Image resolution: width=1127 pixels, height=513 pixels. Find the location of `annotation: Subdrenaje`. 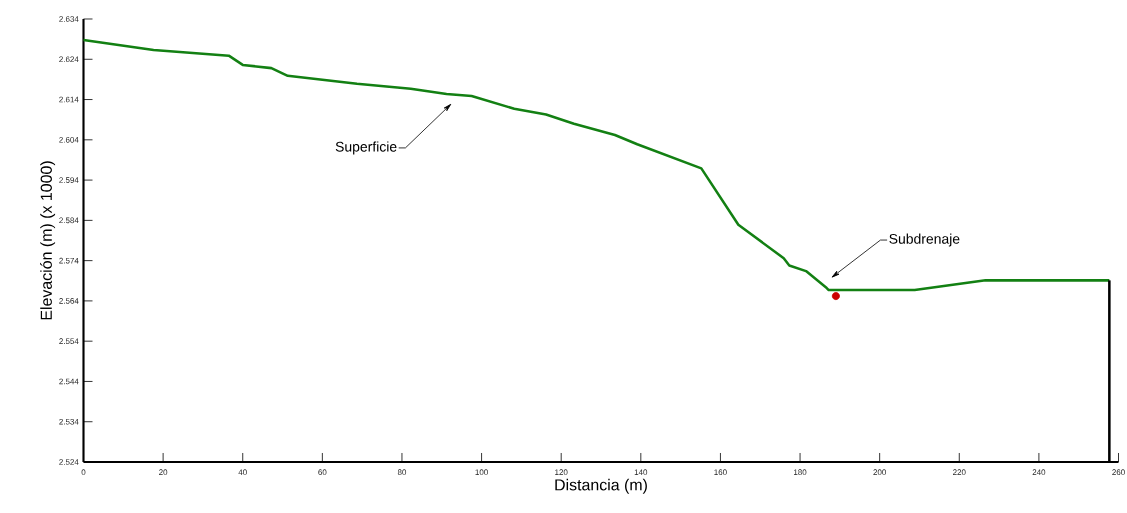

annotation: Subdrenaje is located at coordinates (924, 240).